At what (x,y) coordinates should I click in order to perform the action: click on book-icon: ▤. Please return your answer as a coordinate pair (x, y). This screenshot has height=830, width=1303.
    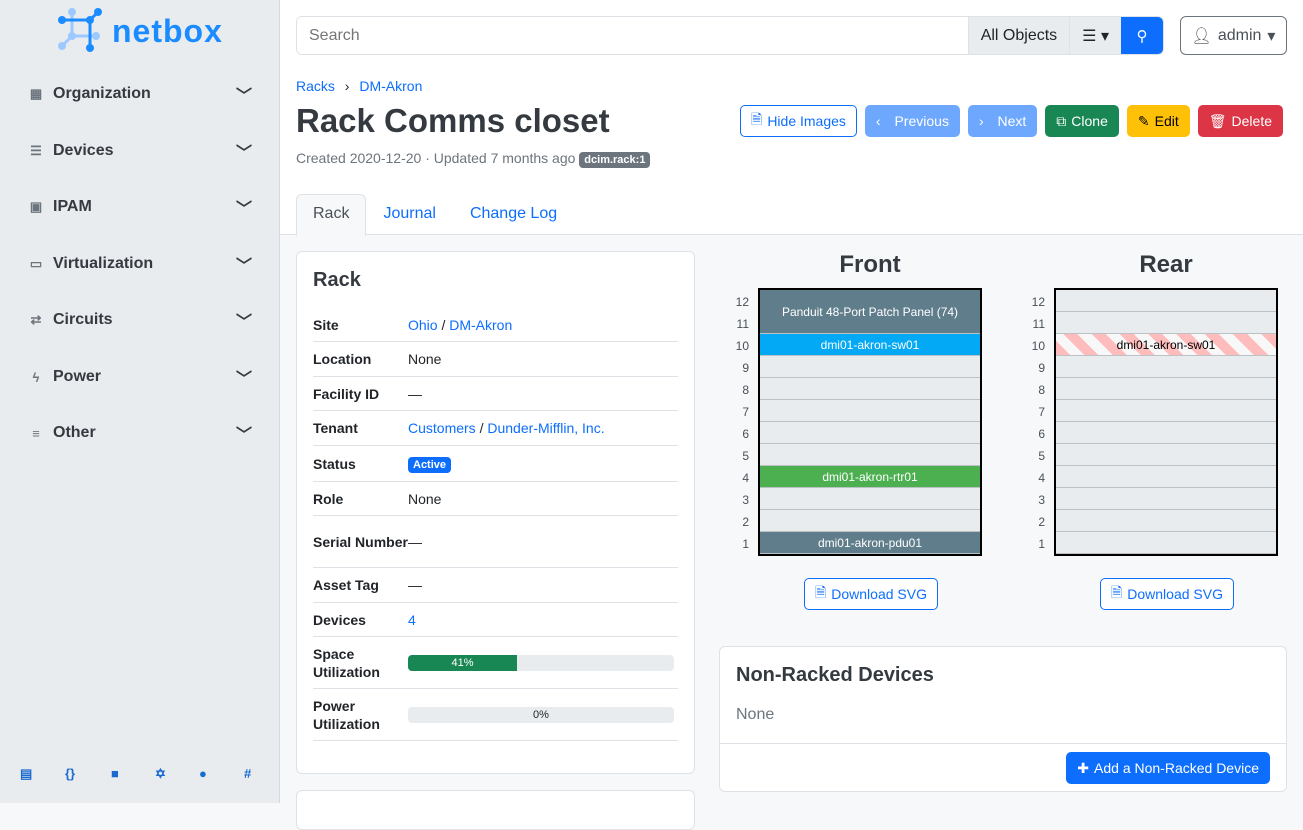
    Looking at the image, I should click on (26, 773).